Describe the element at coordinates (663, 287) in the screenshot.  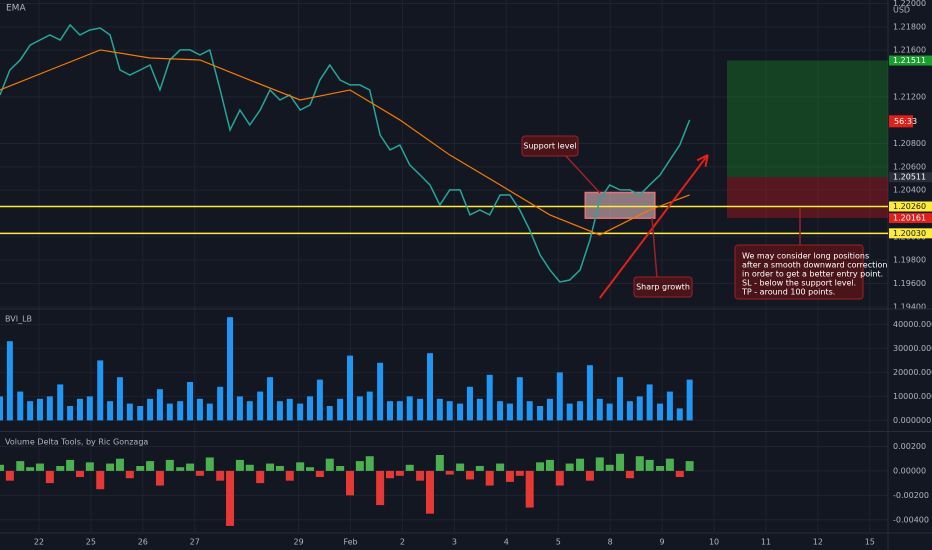
I see `growth-callout-text: Sharp growth` at that location.